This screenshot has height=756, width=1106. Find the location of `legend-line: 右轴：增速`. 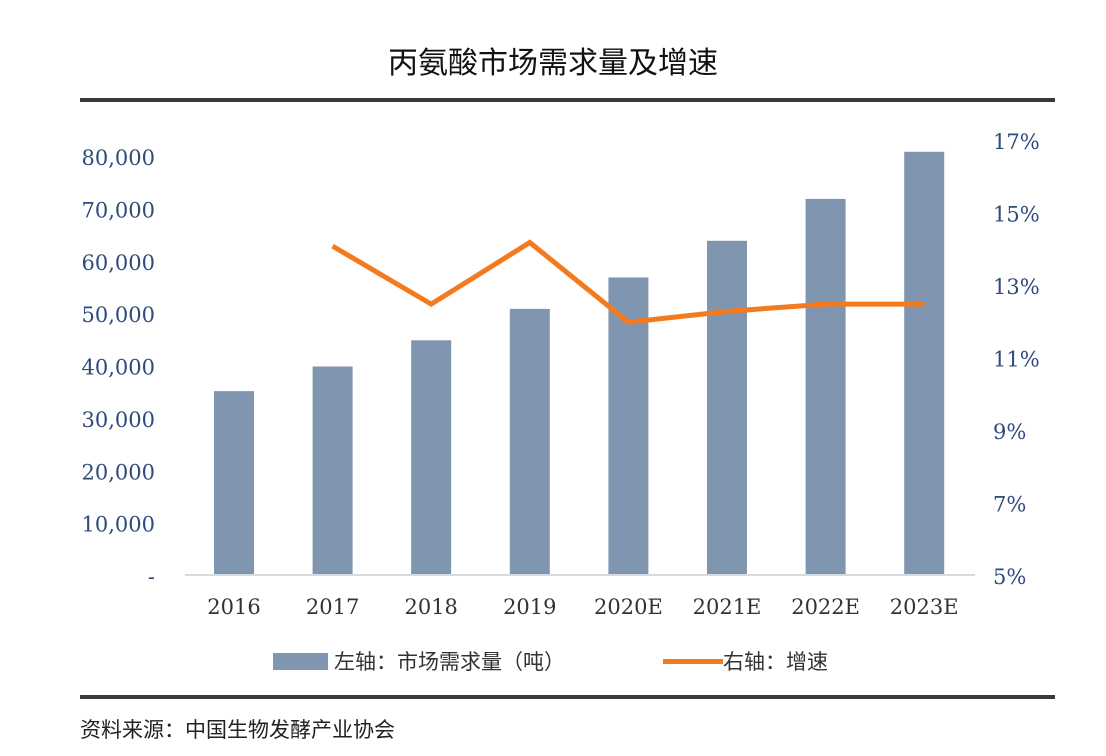

legend-line: 右轴：增速 is located at coordinates (745, 661).